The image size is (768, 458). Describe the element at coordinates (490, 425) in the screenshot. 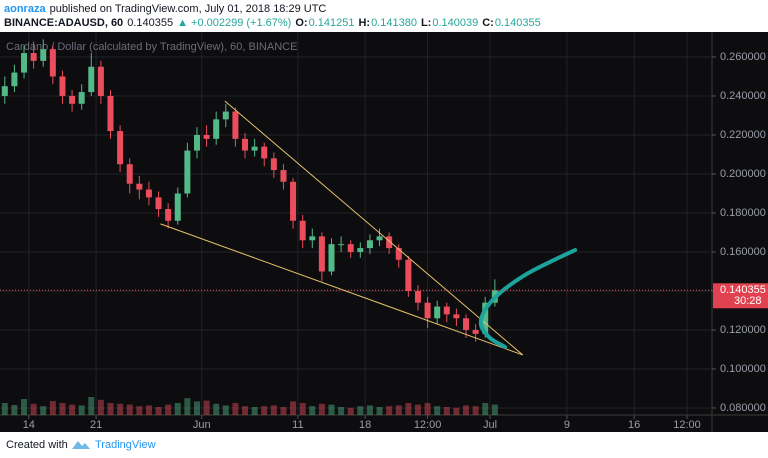

I see `x-tick-label: Jul` at that location.